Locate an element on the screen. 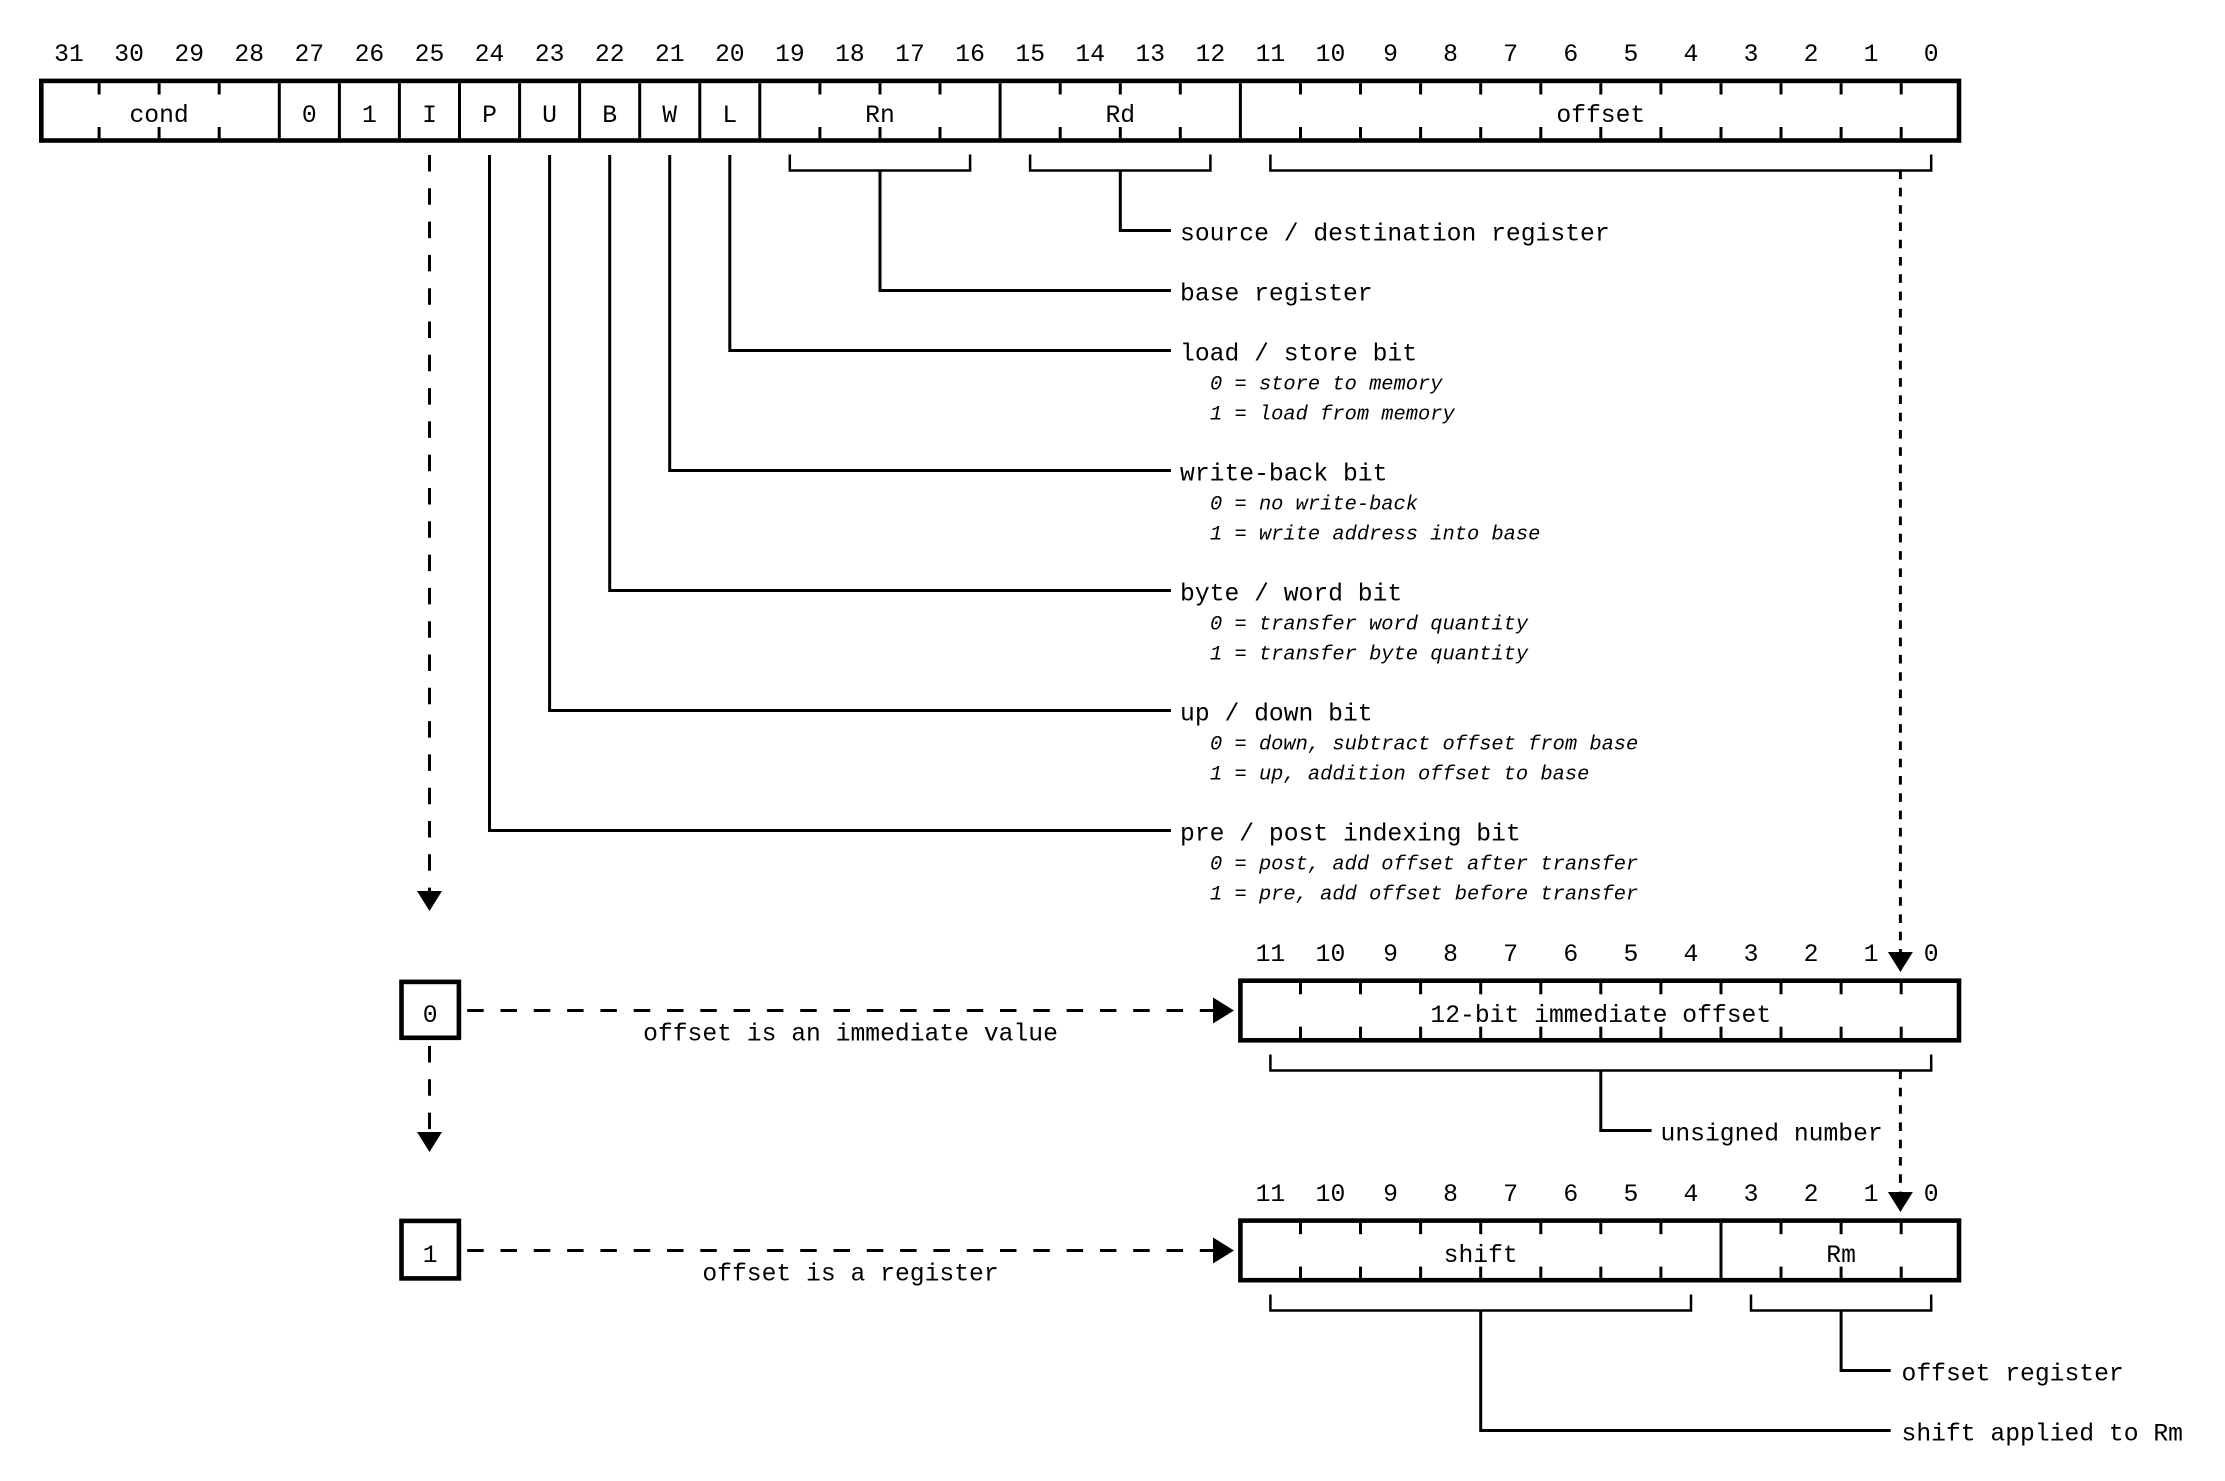  svg-text: load / store bit is located at coordinates (1298, 355).